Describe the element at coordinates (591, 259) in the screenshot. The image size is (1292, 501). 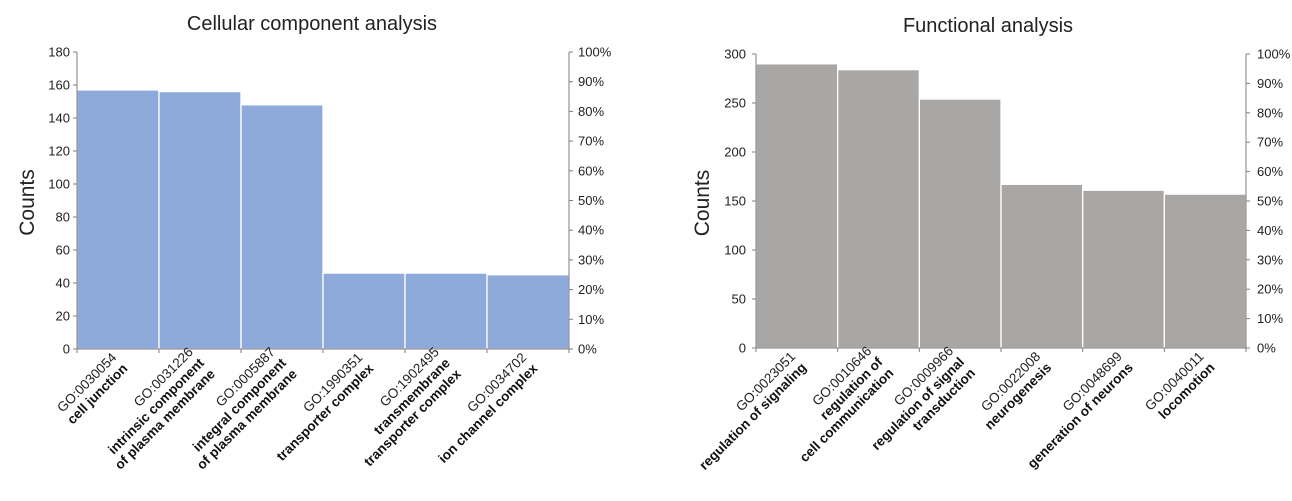
I see `cc-y2-tick-label: 30%` at that location.